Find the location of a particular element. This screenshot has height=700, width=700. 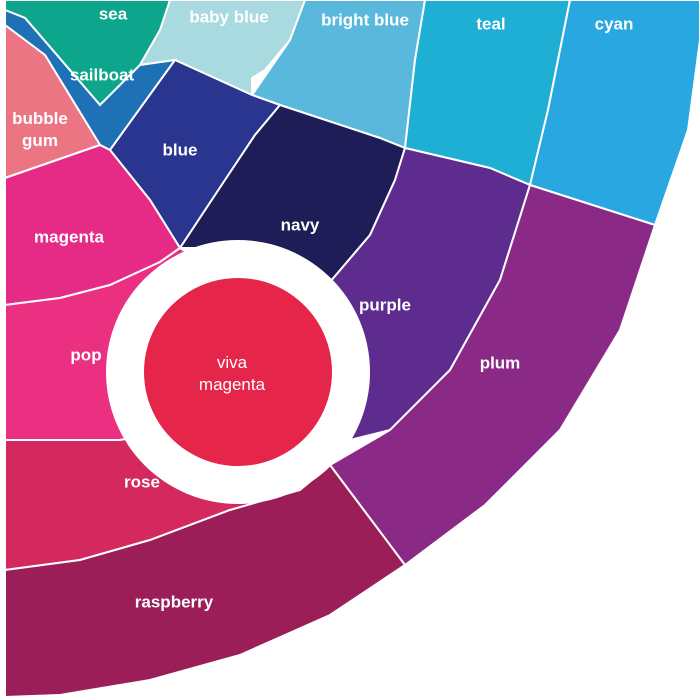

label-plum: plum is located at coordinates (500, 362).